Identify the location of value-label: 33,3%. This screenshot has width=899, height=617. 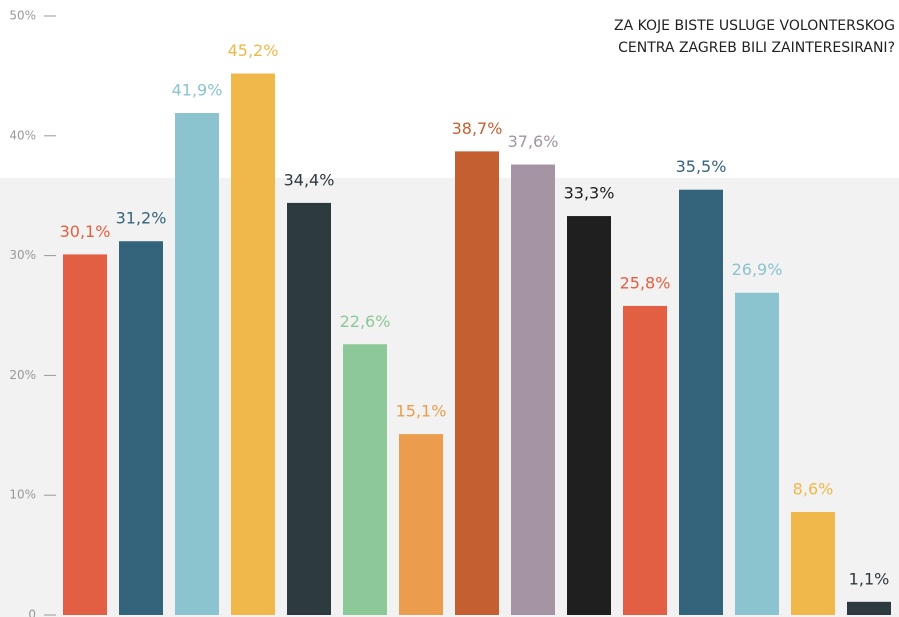
(589, 193).